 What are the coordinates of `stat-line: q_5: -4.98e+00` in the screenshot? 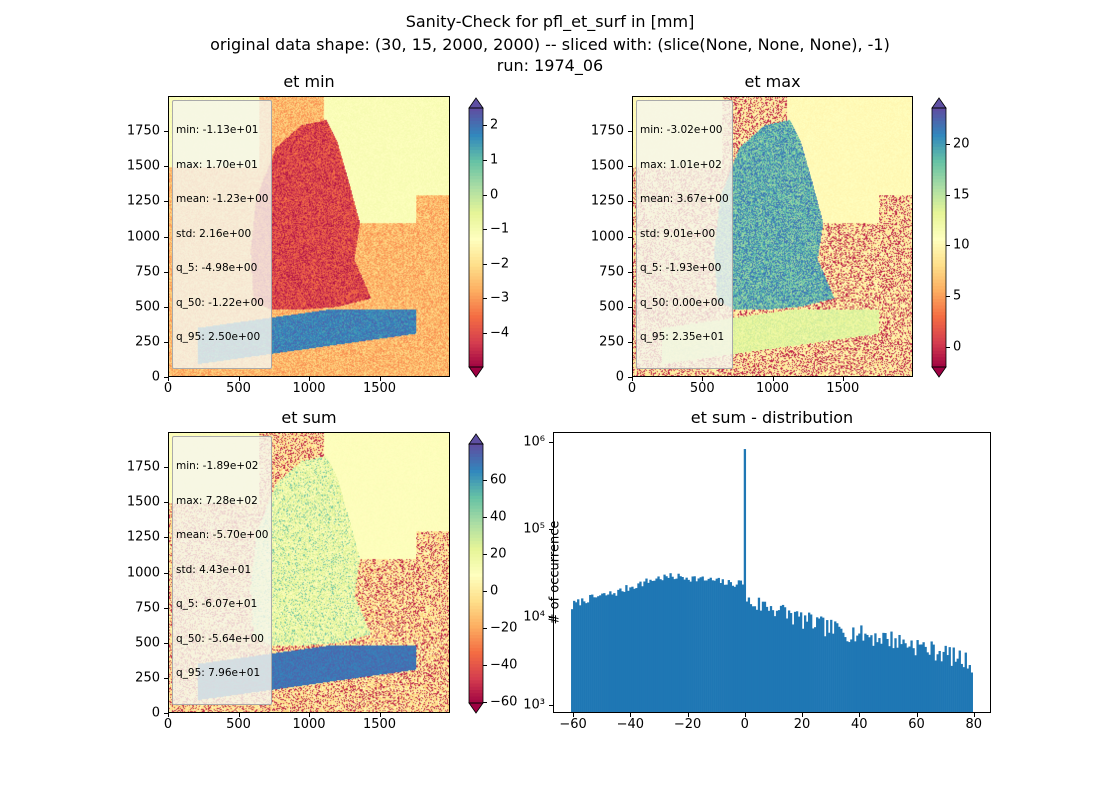 It's located at (217, 268).